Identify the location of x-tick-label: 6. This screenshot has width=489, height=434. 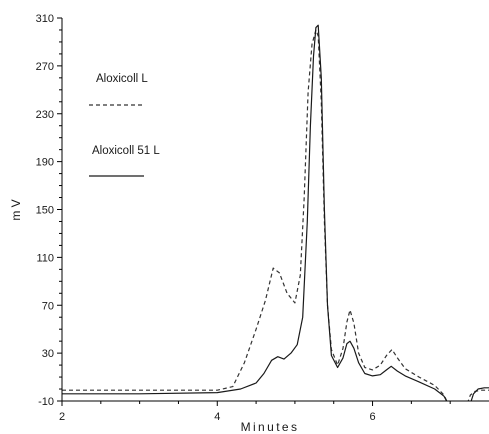
(372, 417).